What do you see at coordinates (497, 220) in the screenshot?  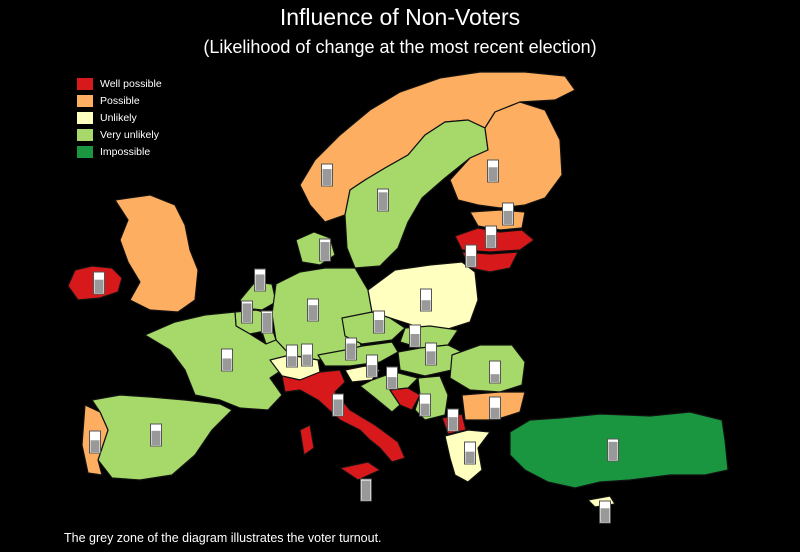 I see `country-estonia` at bounding box center [497, 220].